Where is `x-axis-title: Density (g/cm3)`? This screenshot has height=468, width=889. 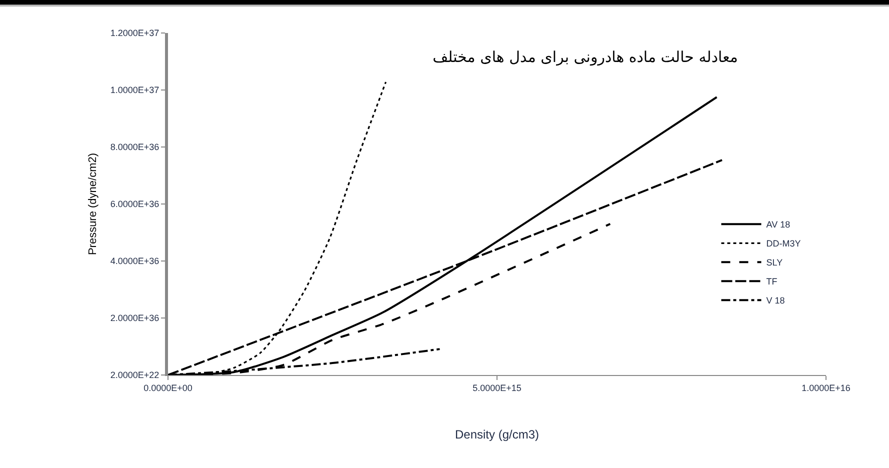 x-axis-title: Density (g/cm3) is located at coordinates (497, 435).